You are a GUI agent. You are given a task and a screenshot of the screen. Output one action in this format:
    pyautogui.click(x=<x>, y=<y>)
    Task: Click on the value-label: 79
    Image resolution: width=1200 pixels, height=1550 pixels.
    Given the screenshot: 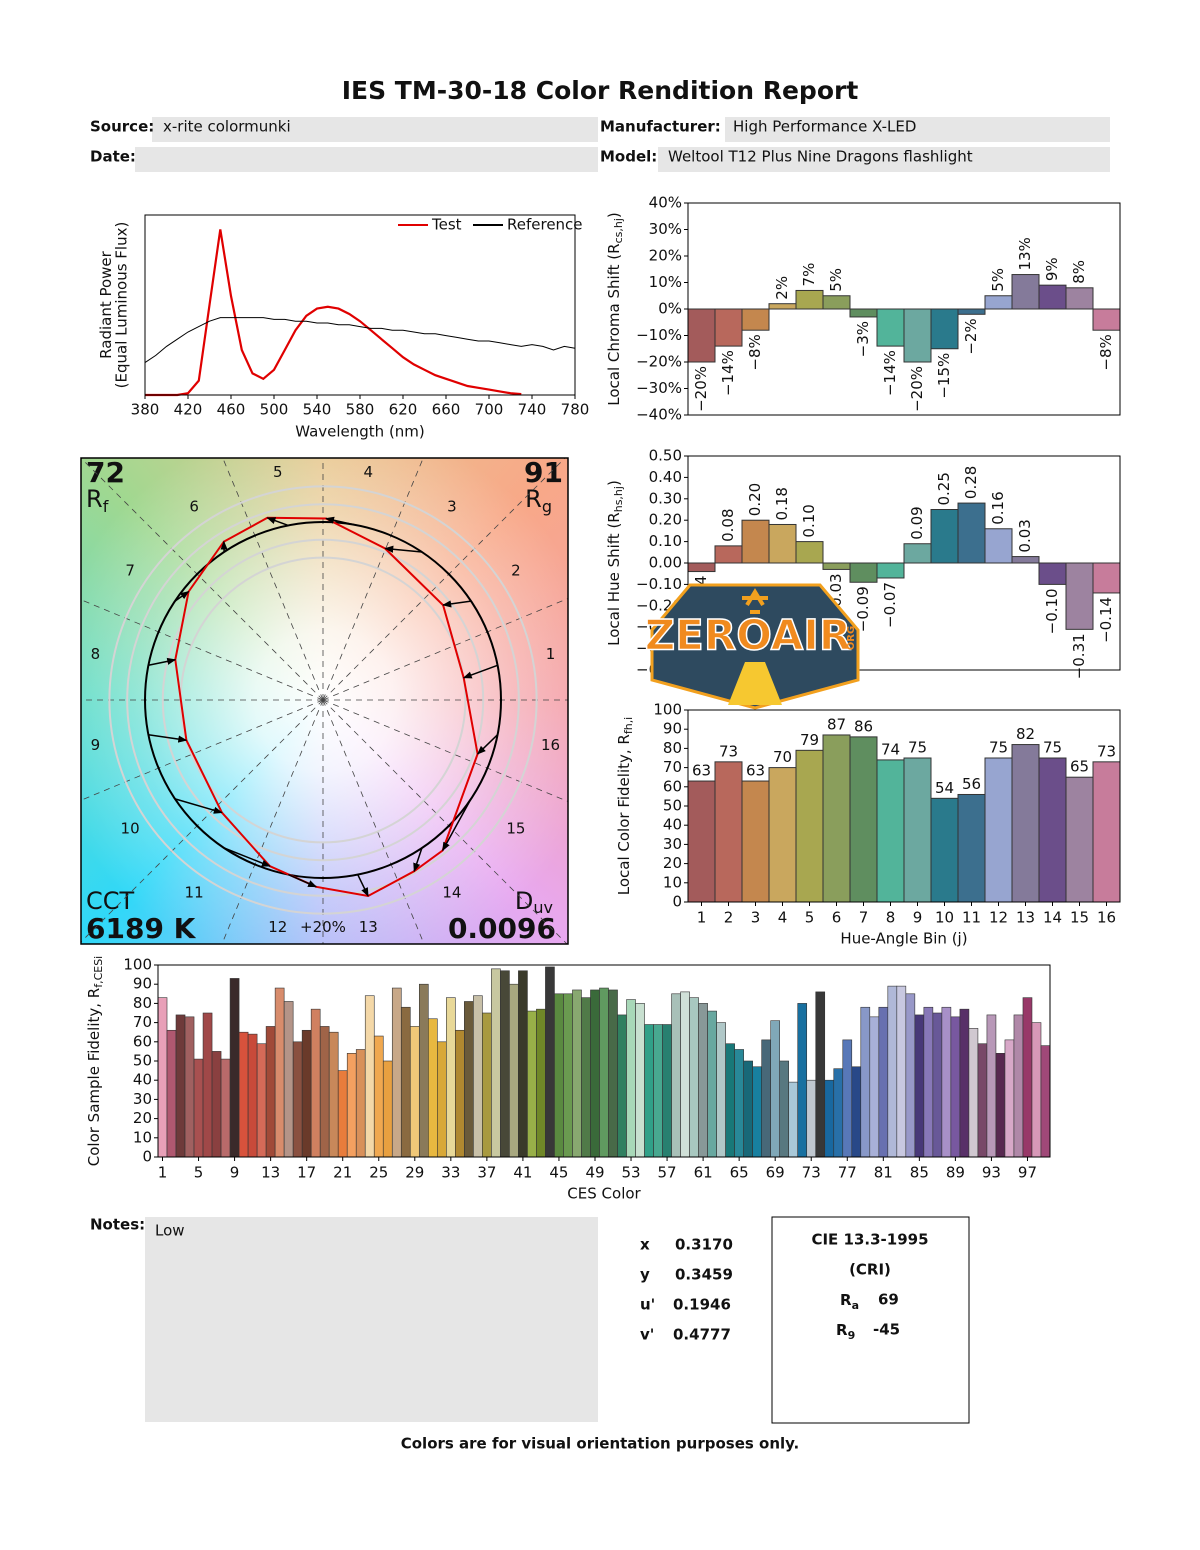 What is the action you would take?
    pyautogui.click(x=809, y=740)
    